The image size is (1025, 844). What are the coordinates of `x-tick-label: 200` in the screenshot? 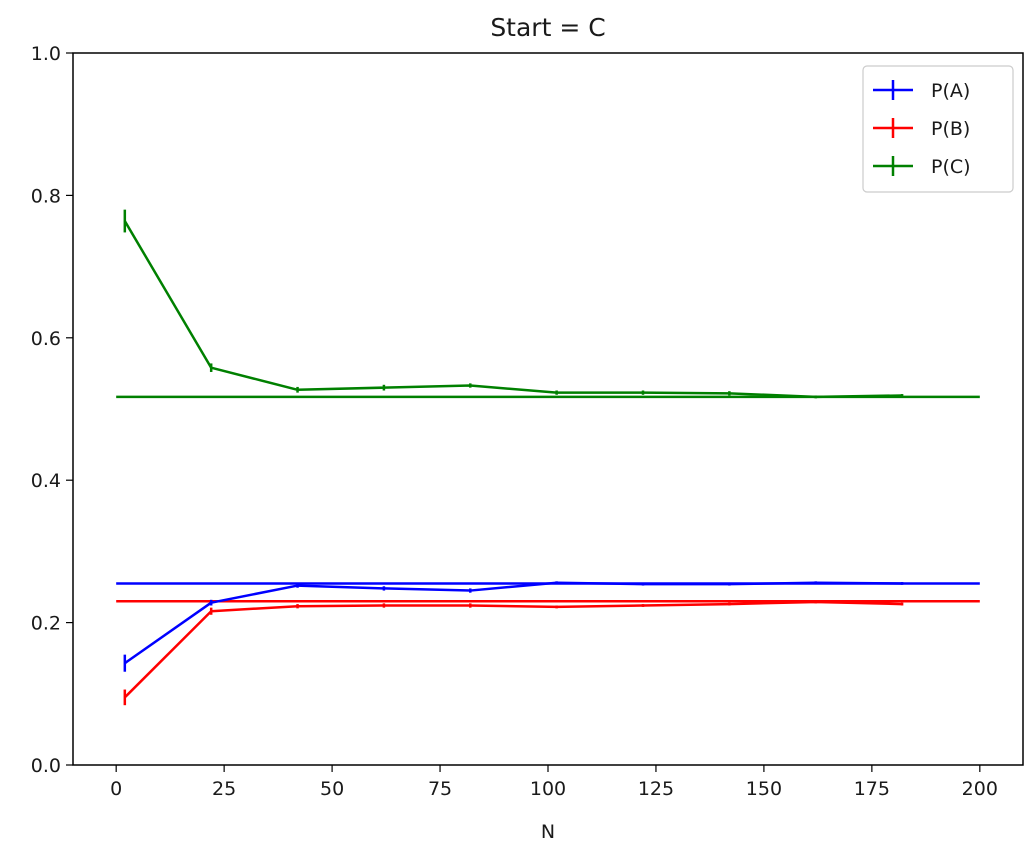 It's located at (980, 789).